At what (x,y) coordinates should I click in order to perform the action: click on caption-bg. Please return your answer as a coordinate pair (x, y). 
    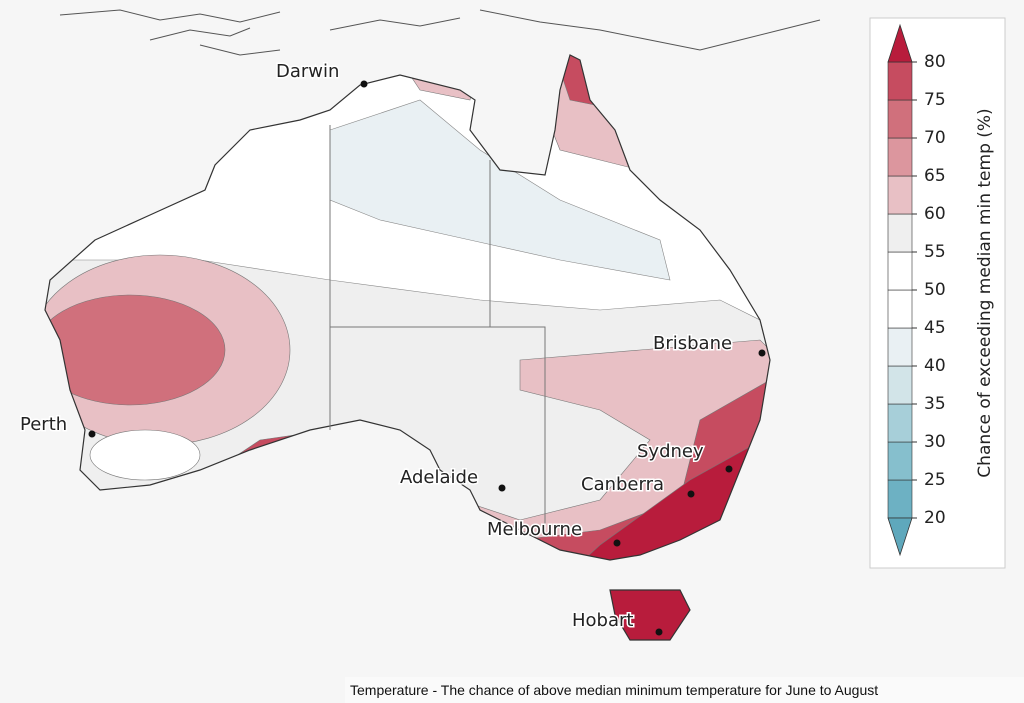
    Looking at the image, I should click on (684, 690).